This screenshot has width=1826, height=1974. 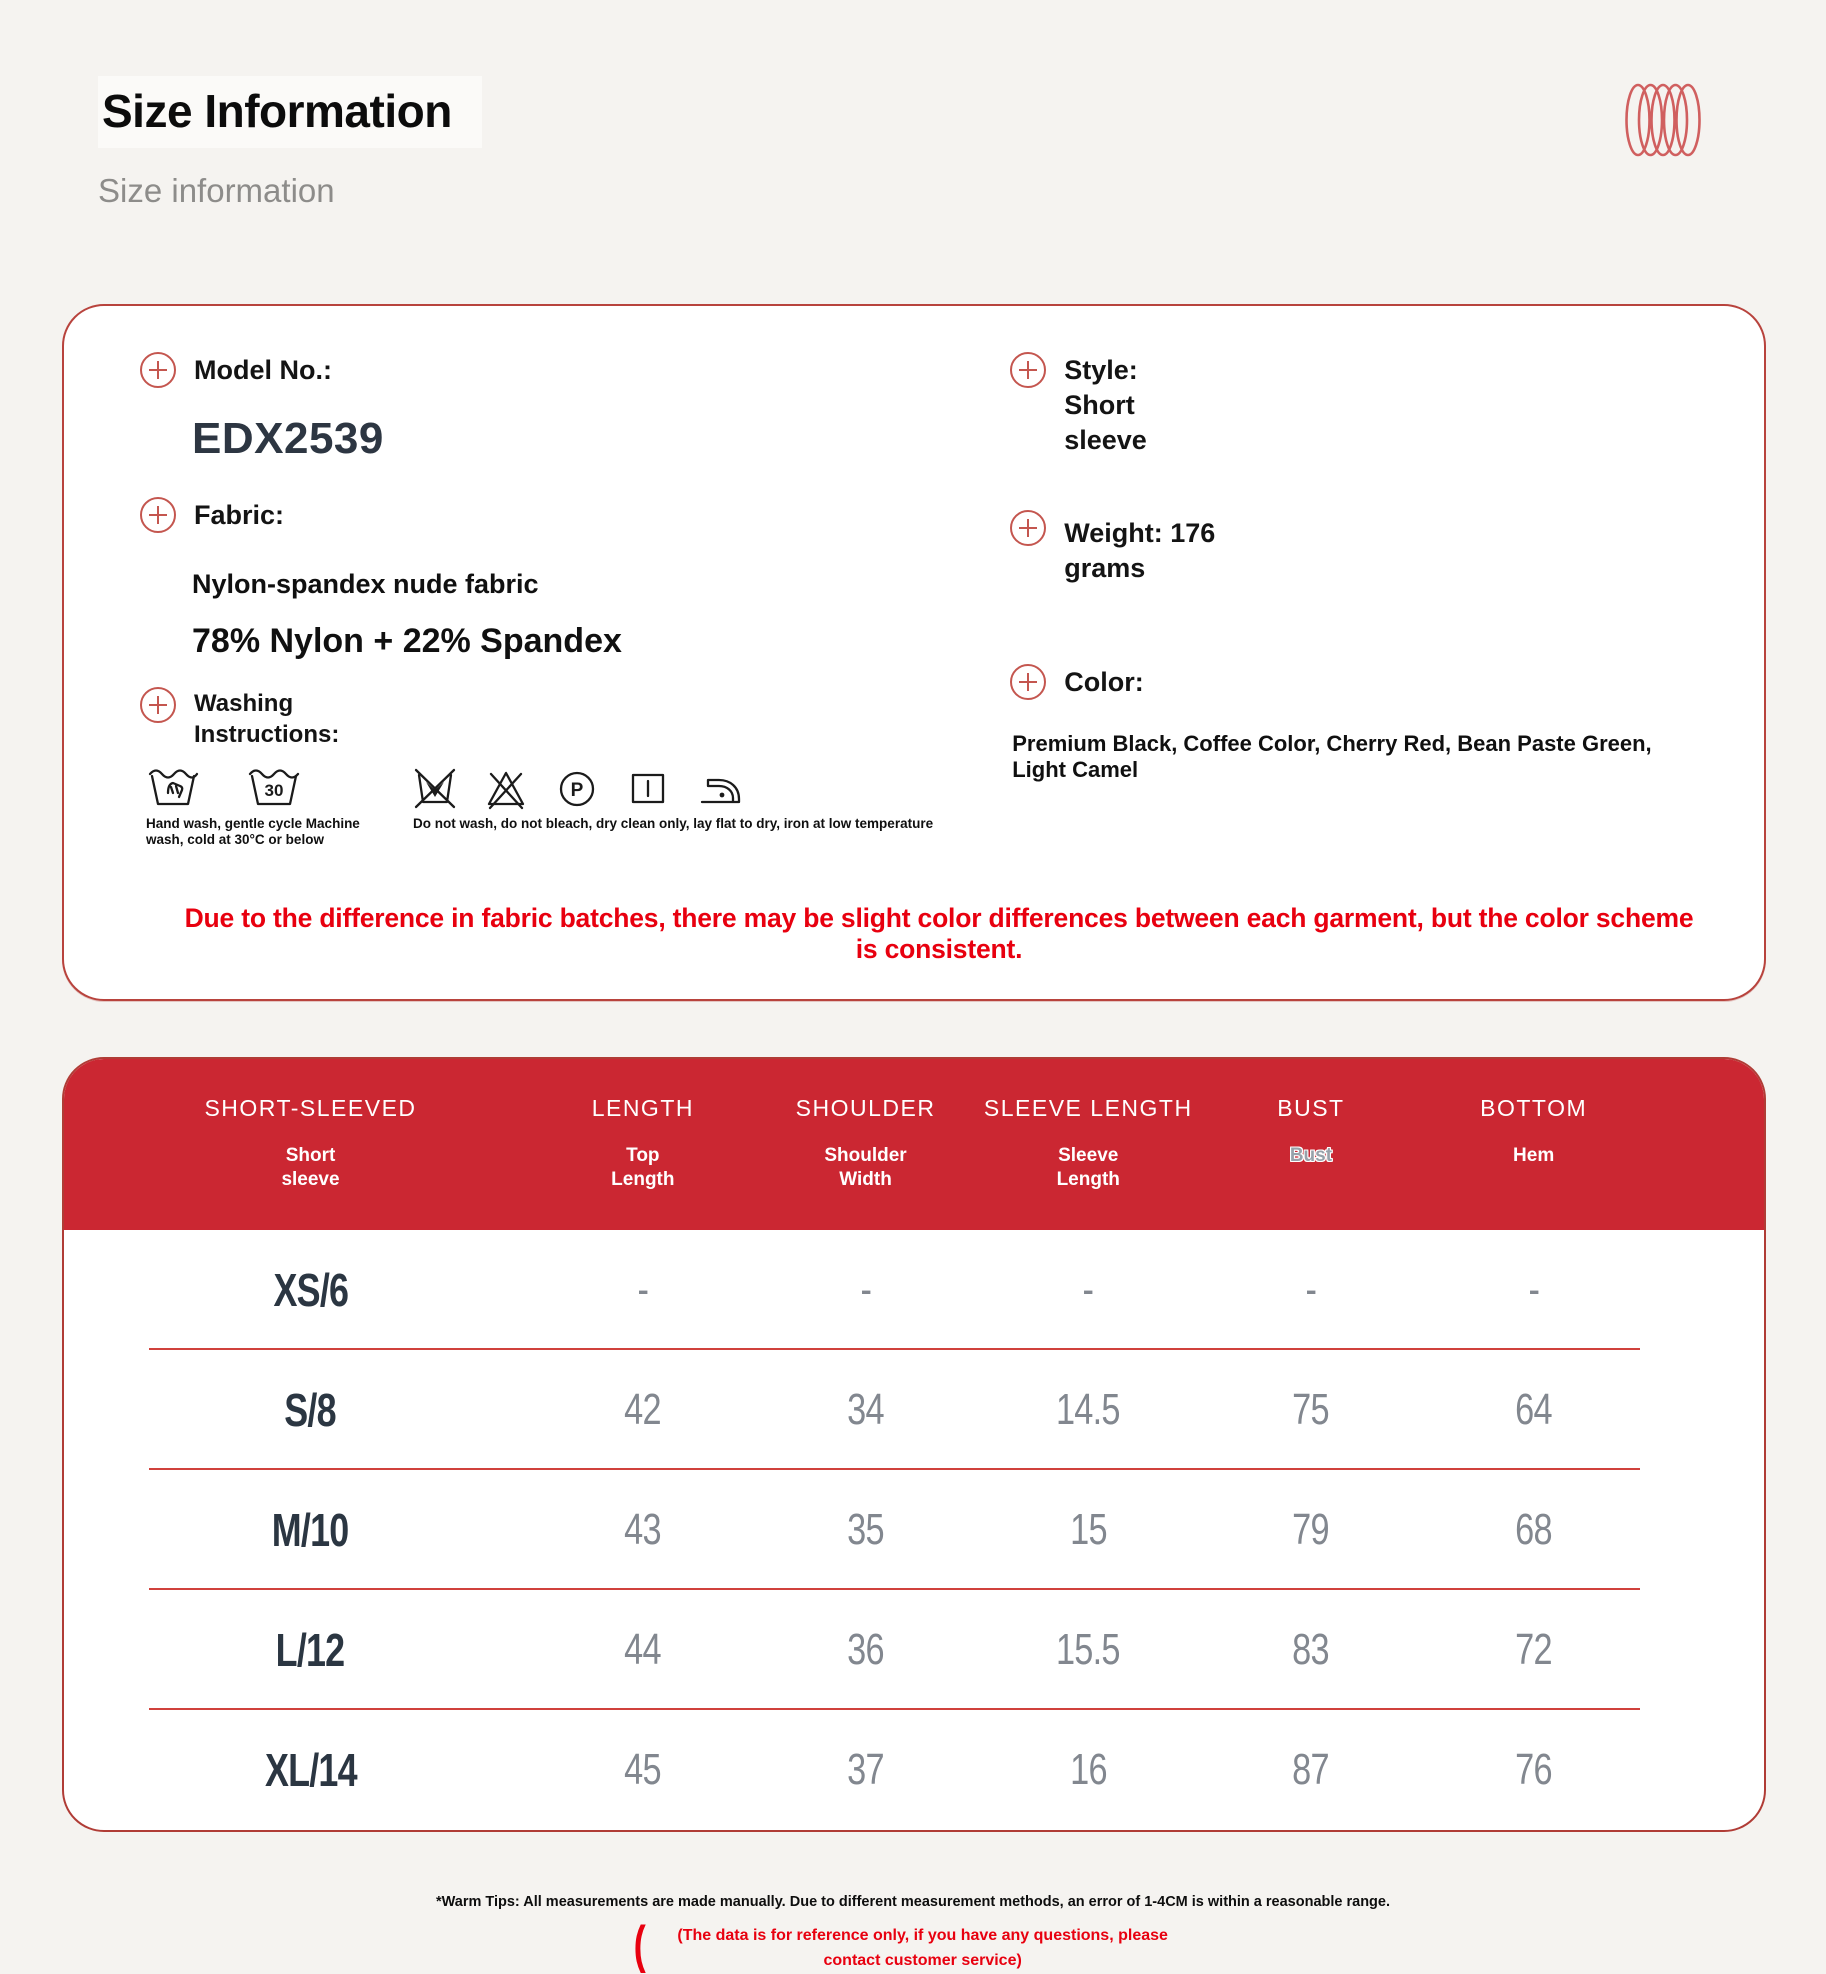 What do you see at coordinates (310, 1289) in the screenshot?
I see `size-label: XS/6` at bounding box center [310, 1289].